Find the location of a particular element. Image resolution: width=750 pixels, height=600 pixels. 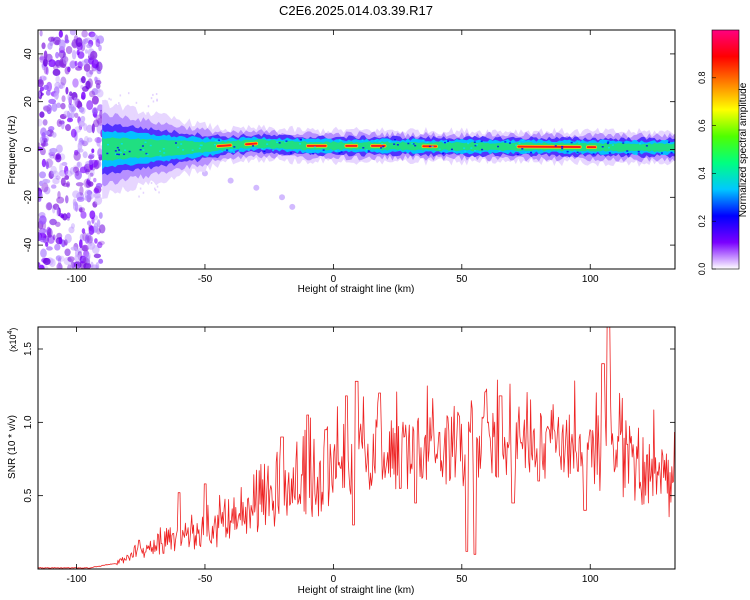

colorbar-tick-label: 0.4 is located at coordinates (702, 173).